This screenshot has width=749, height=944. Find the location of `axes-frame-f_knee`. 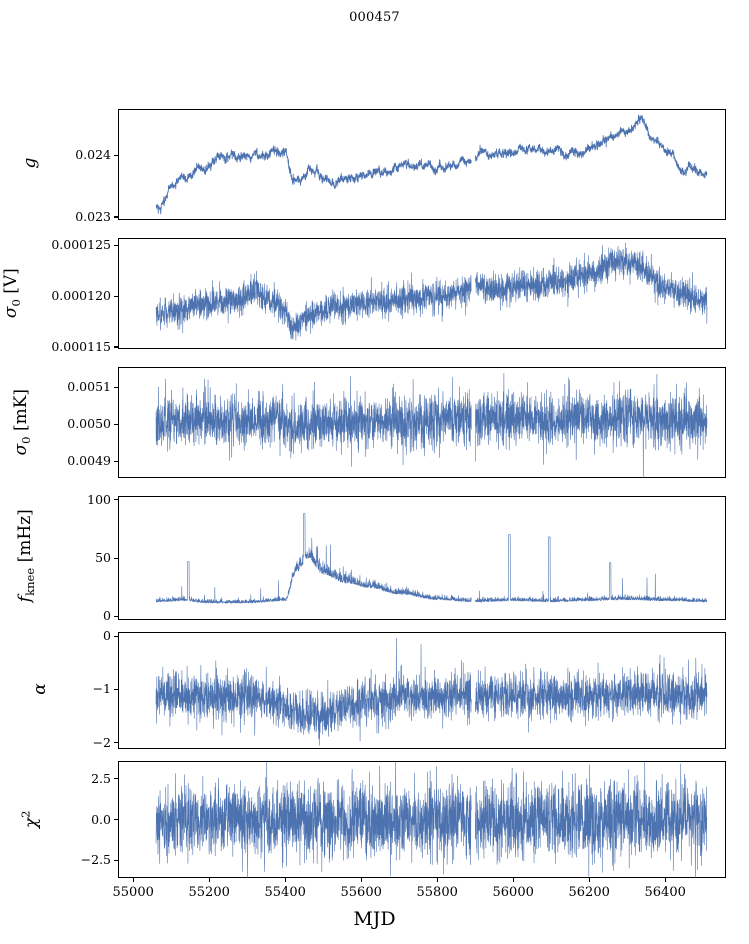

axes-frame-f_knee is located at coordinates (422, 558).